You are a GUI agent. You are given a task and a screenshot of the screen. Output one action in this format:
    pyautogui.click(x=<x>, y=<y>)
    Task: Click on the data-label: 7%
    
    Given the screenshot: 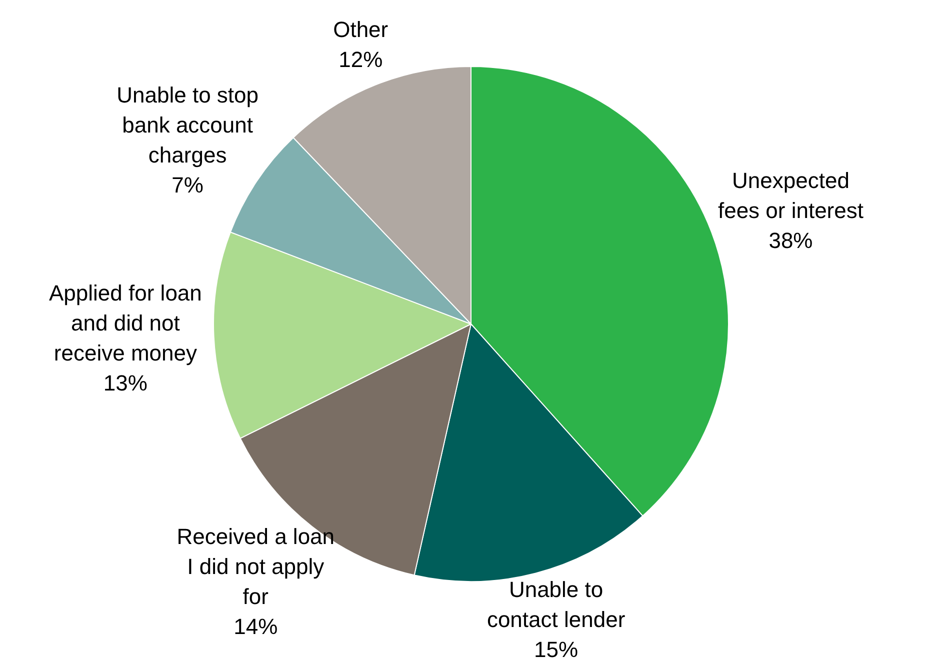 What is the action you would take?
    pyautogui.click(x=188, y=185)
    